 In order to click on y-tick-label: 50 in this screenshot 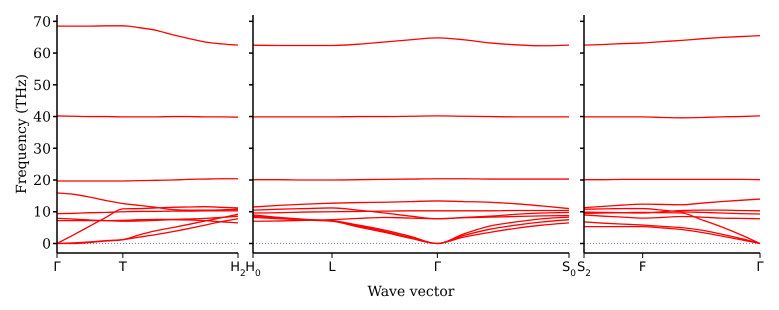, I will do `click(42, 86)`.